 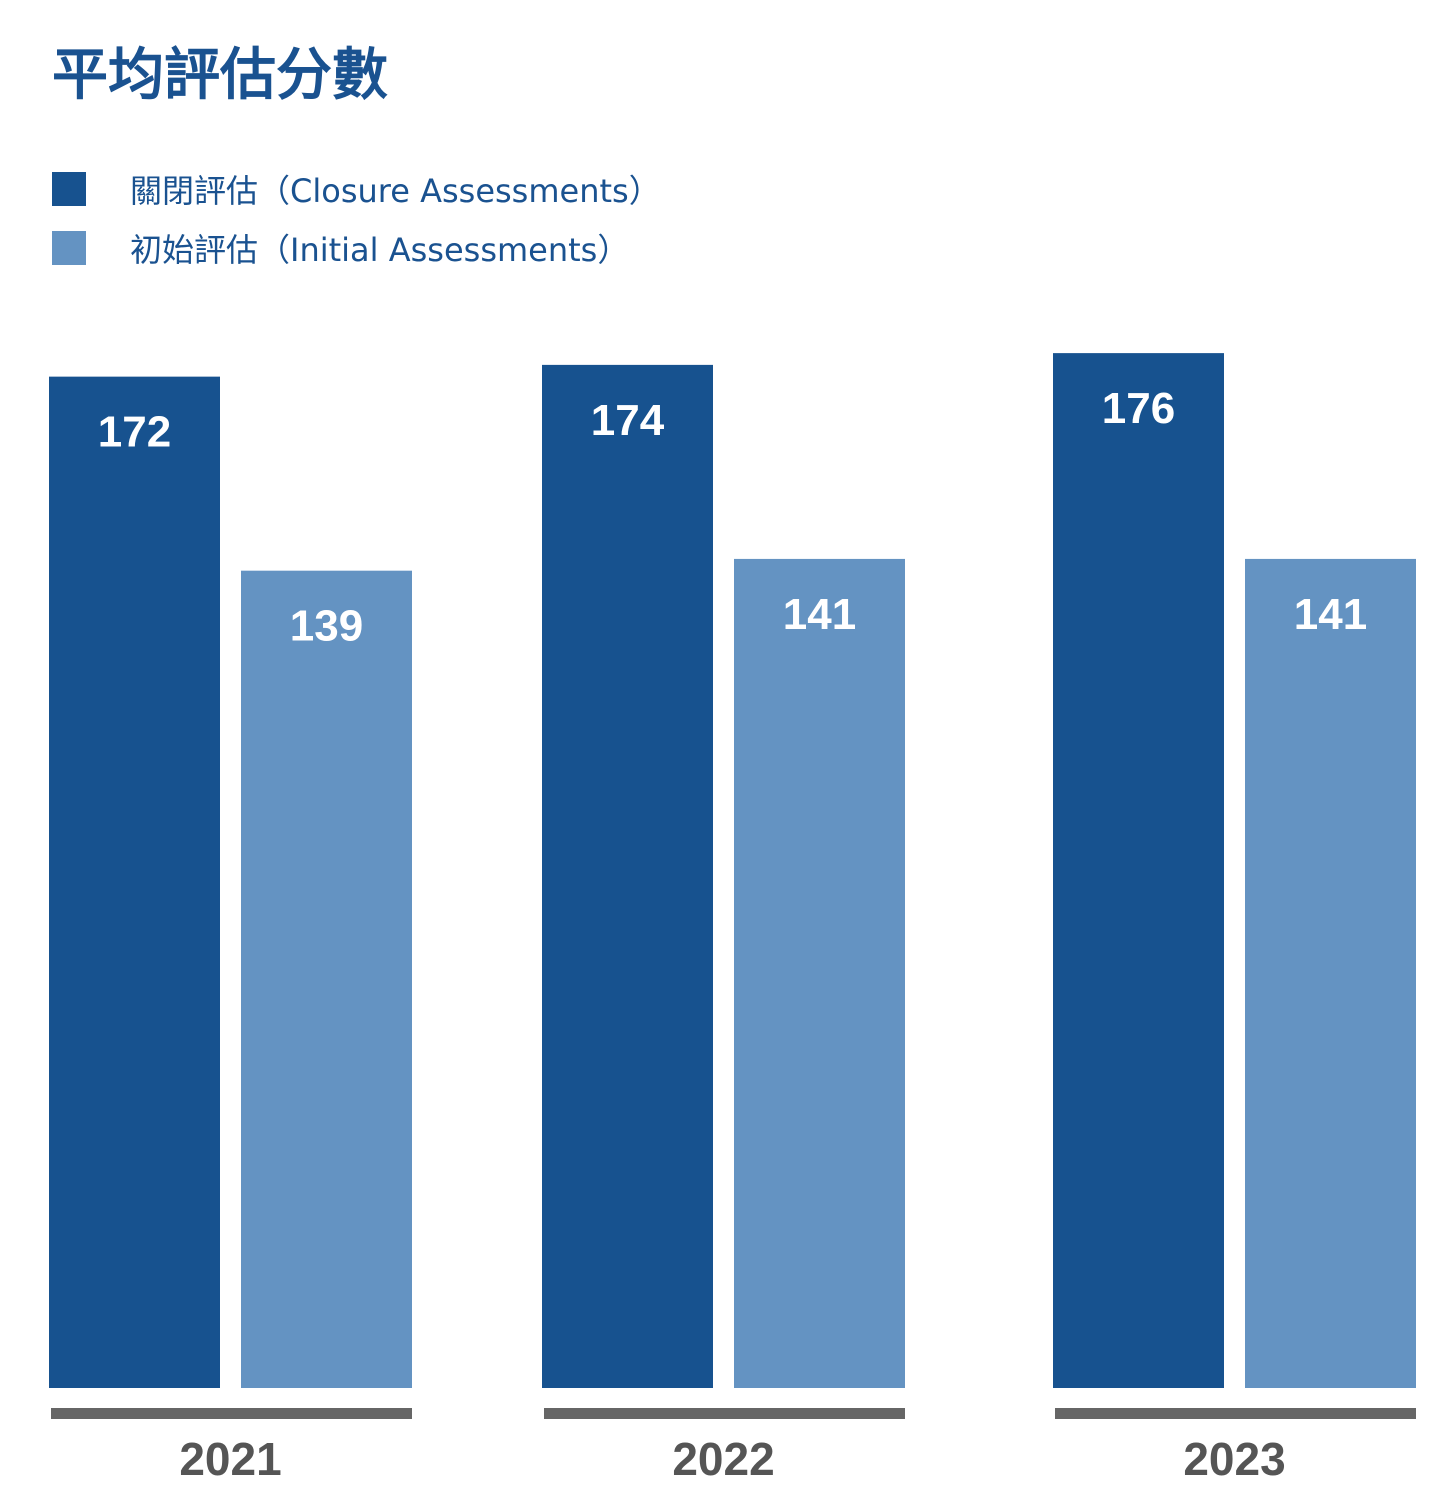 I want to click on legend-swatch-initial, so click(x=69, y=248).